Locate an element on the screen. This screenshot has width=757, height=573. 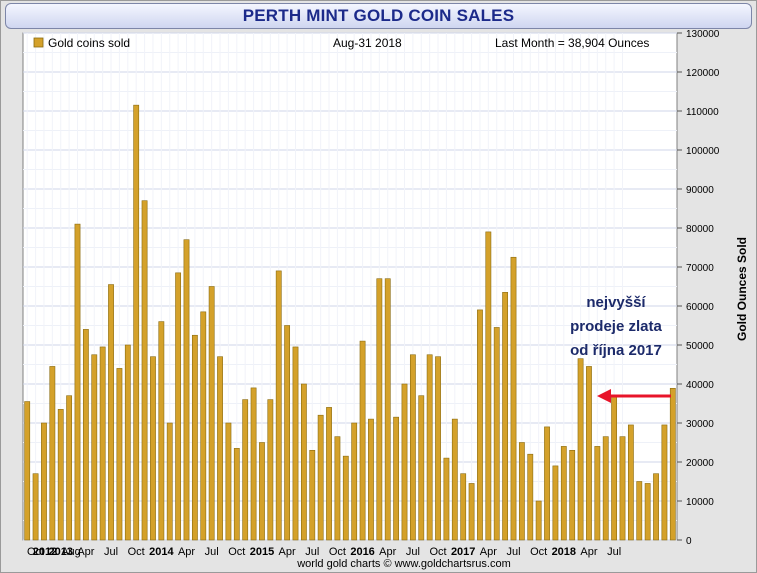
x-tick-label: Aug is located at coordinates (71, 552).